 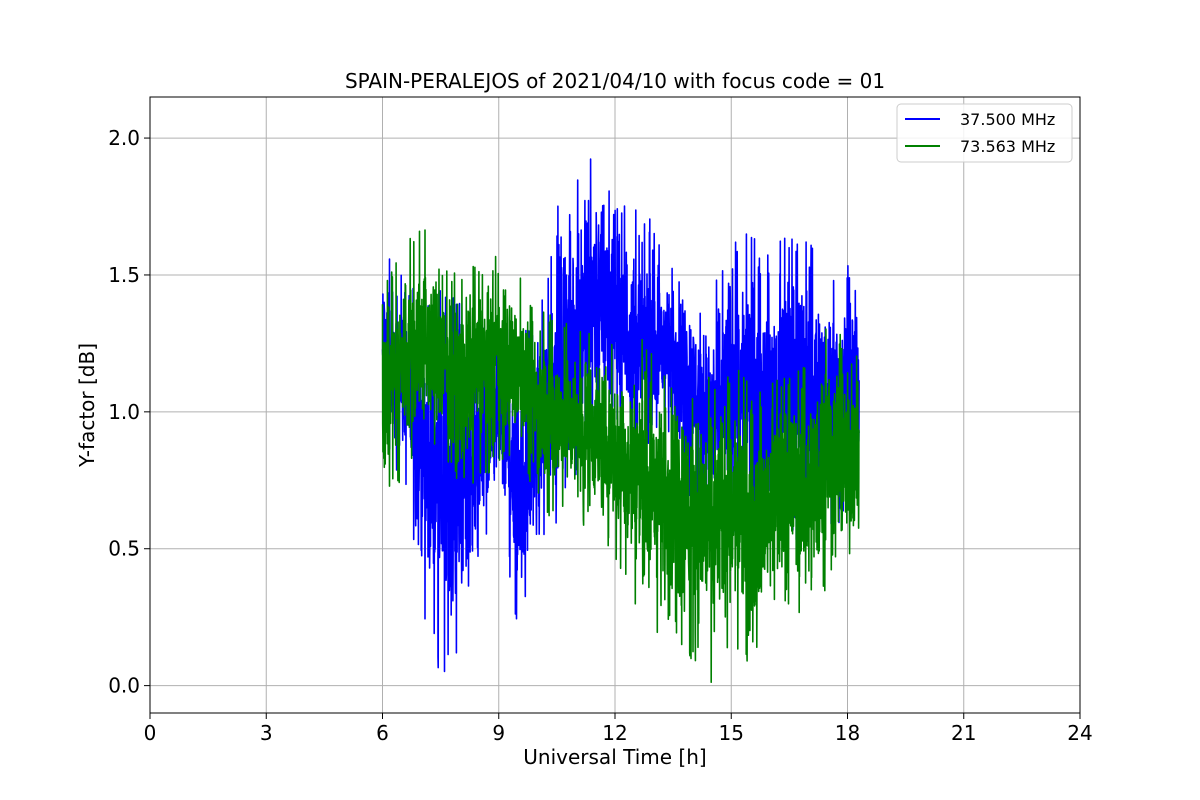 I want to click on legend-label-73563: 73.563 MHz, so click(x=1007, y=146).